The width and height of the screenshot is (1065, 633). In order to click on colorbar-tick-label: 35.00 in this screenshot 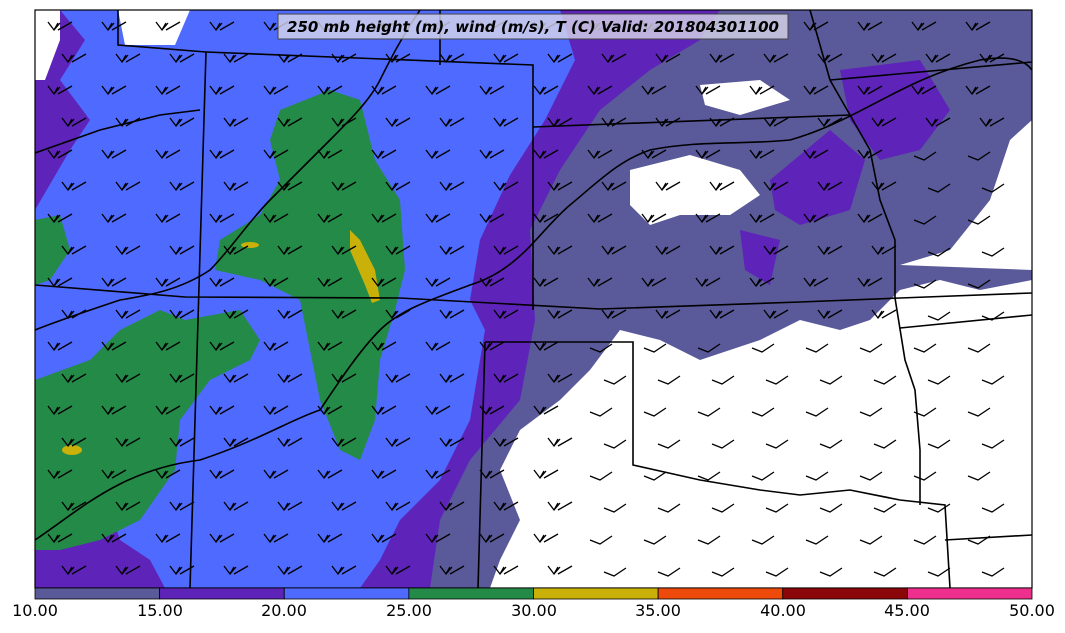, I will do `click(658, 610)`.